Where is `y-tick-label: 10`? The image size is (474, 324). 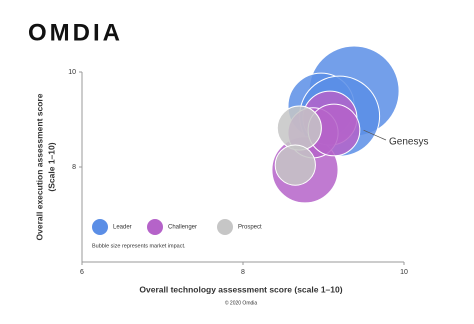
y-tick-label: 10 is located at coordinates (72, 72).